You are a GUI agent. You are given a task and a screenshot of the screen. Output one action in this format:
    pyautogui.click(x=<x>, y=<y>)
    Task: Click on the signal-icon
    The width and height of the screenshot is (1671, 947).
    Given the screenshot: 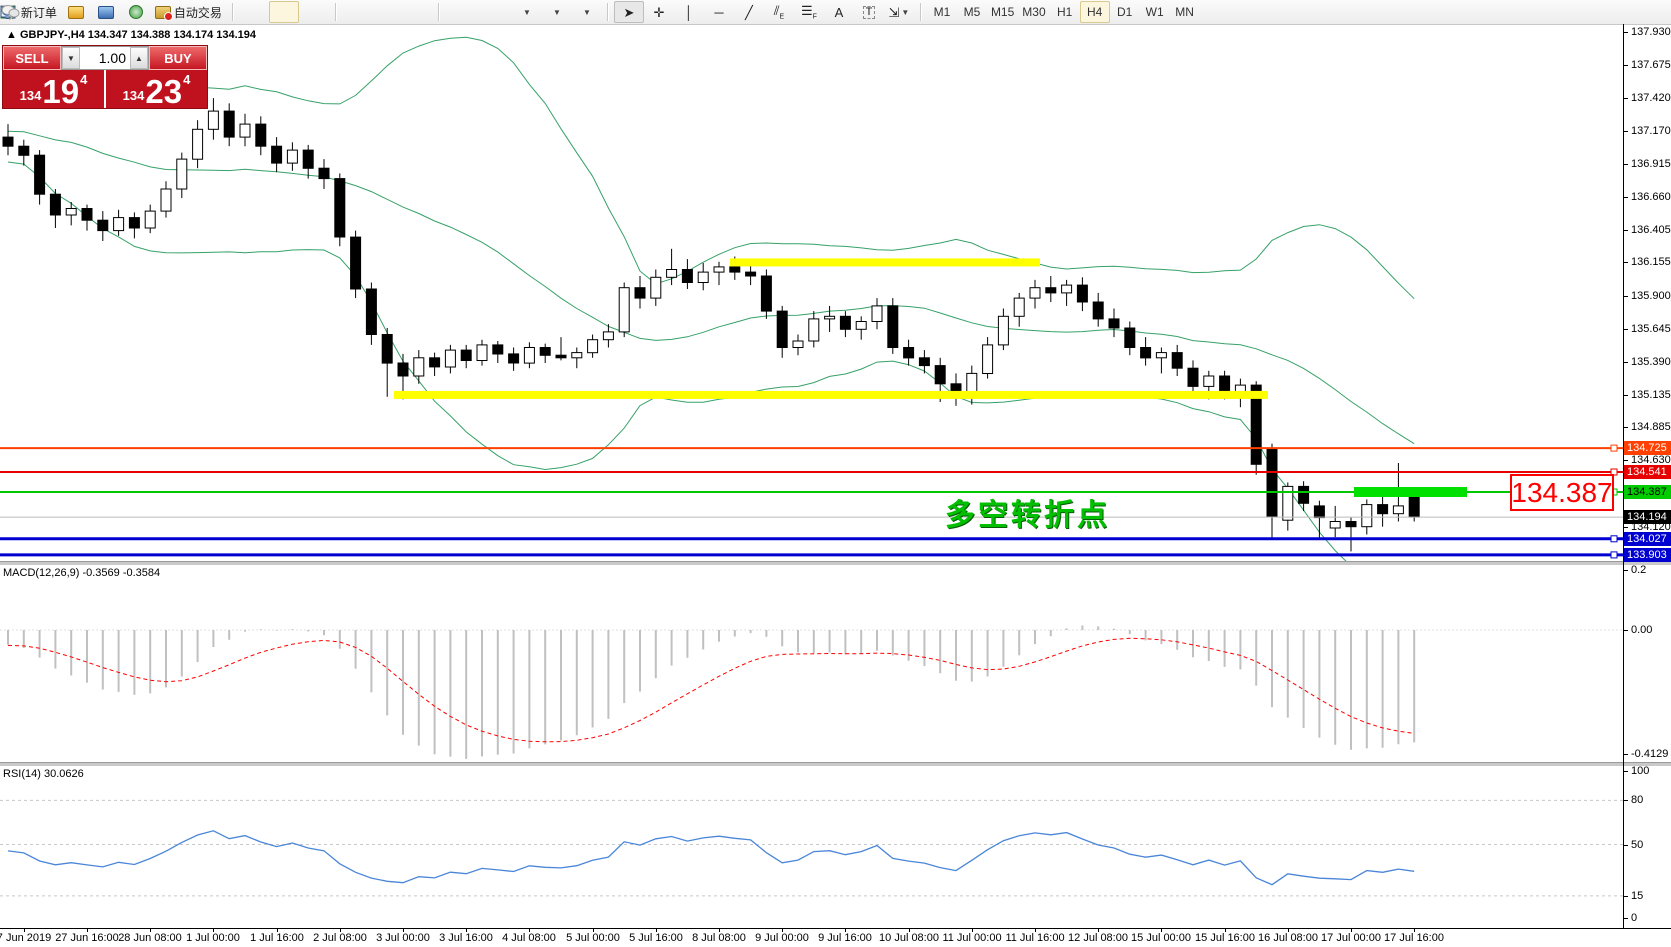 What is the action you would take?
    pyautogui.click(x=135, y=12)
    